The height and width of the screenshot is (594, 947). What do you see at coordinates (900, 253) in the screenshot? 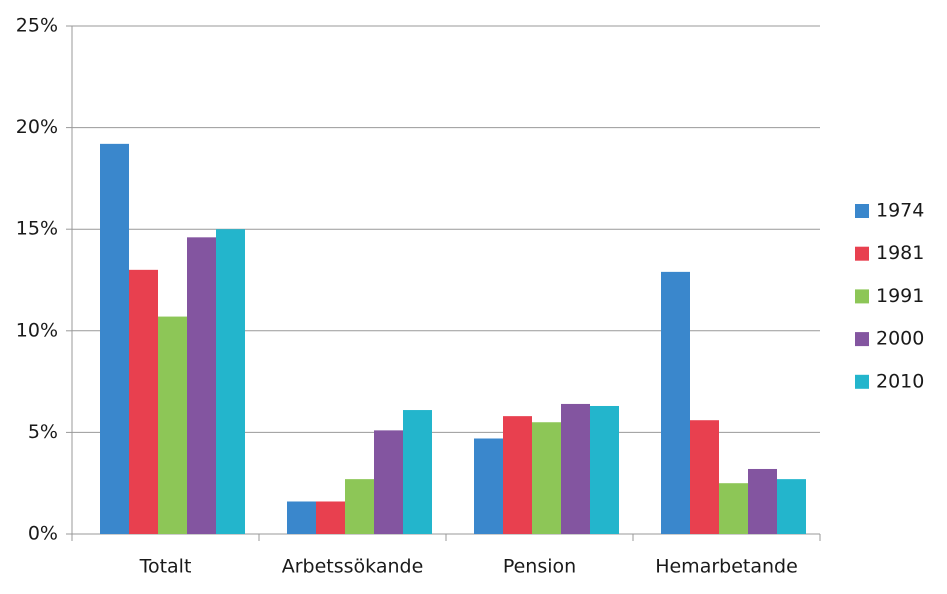
I see `legend-label: 1981` at bounding box center [900, 253].